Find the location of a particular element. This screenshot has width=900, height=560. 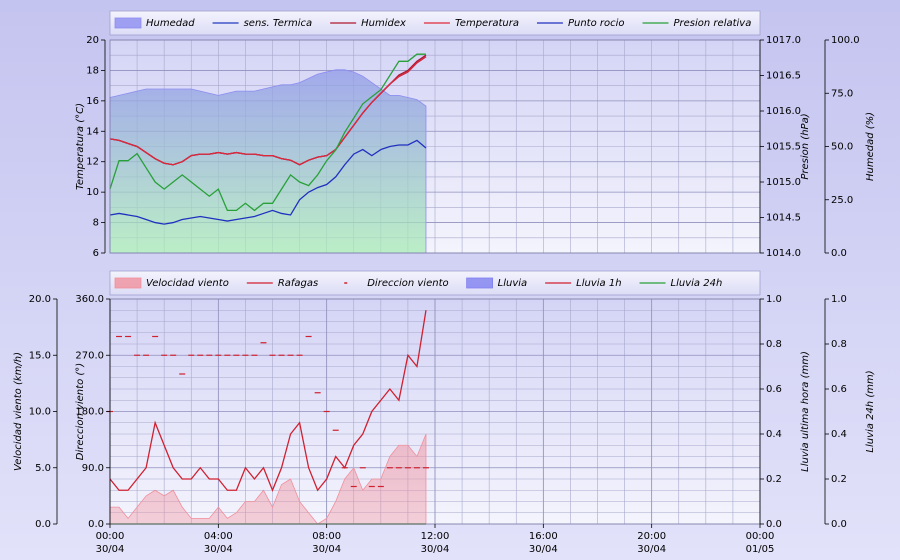

y-tick-label: 1016.5 is located at coordinates (783, 76).